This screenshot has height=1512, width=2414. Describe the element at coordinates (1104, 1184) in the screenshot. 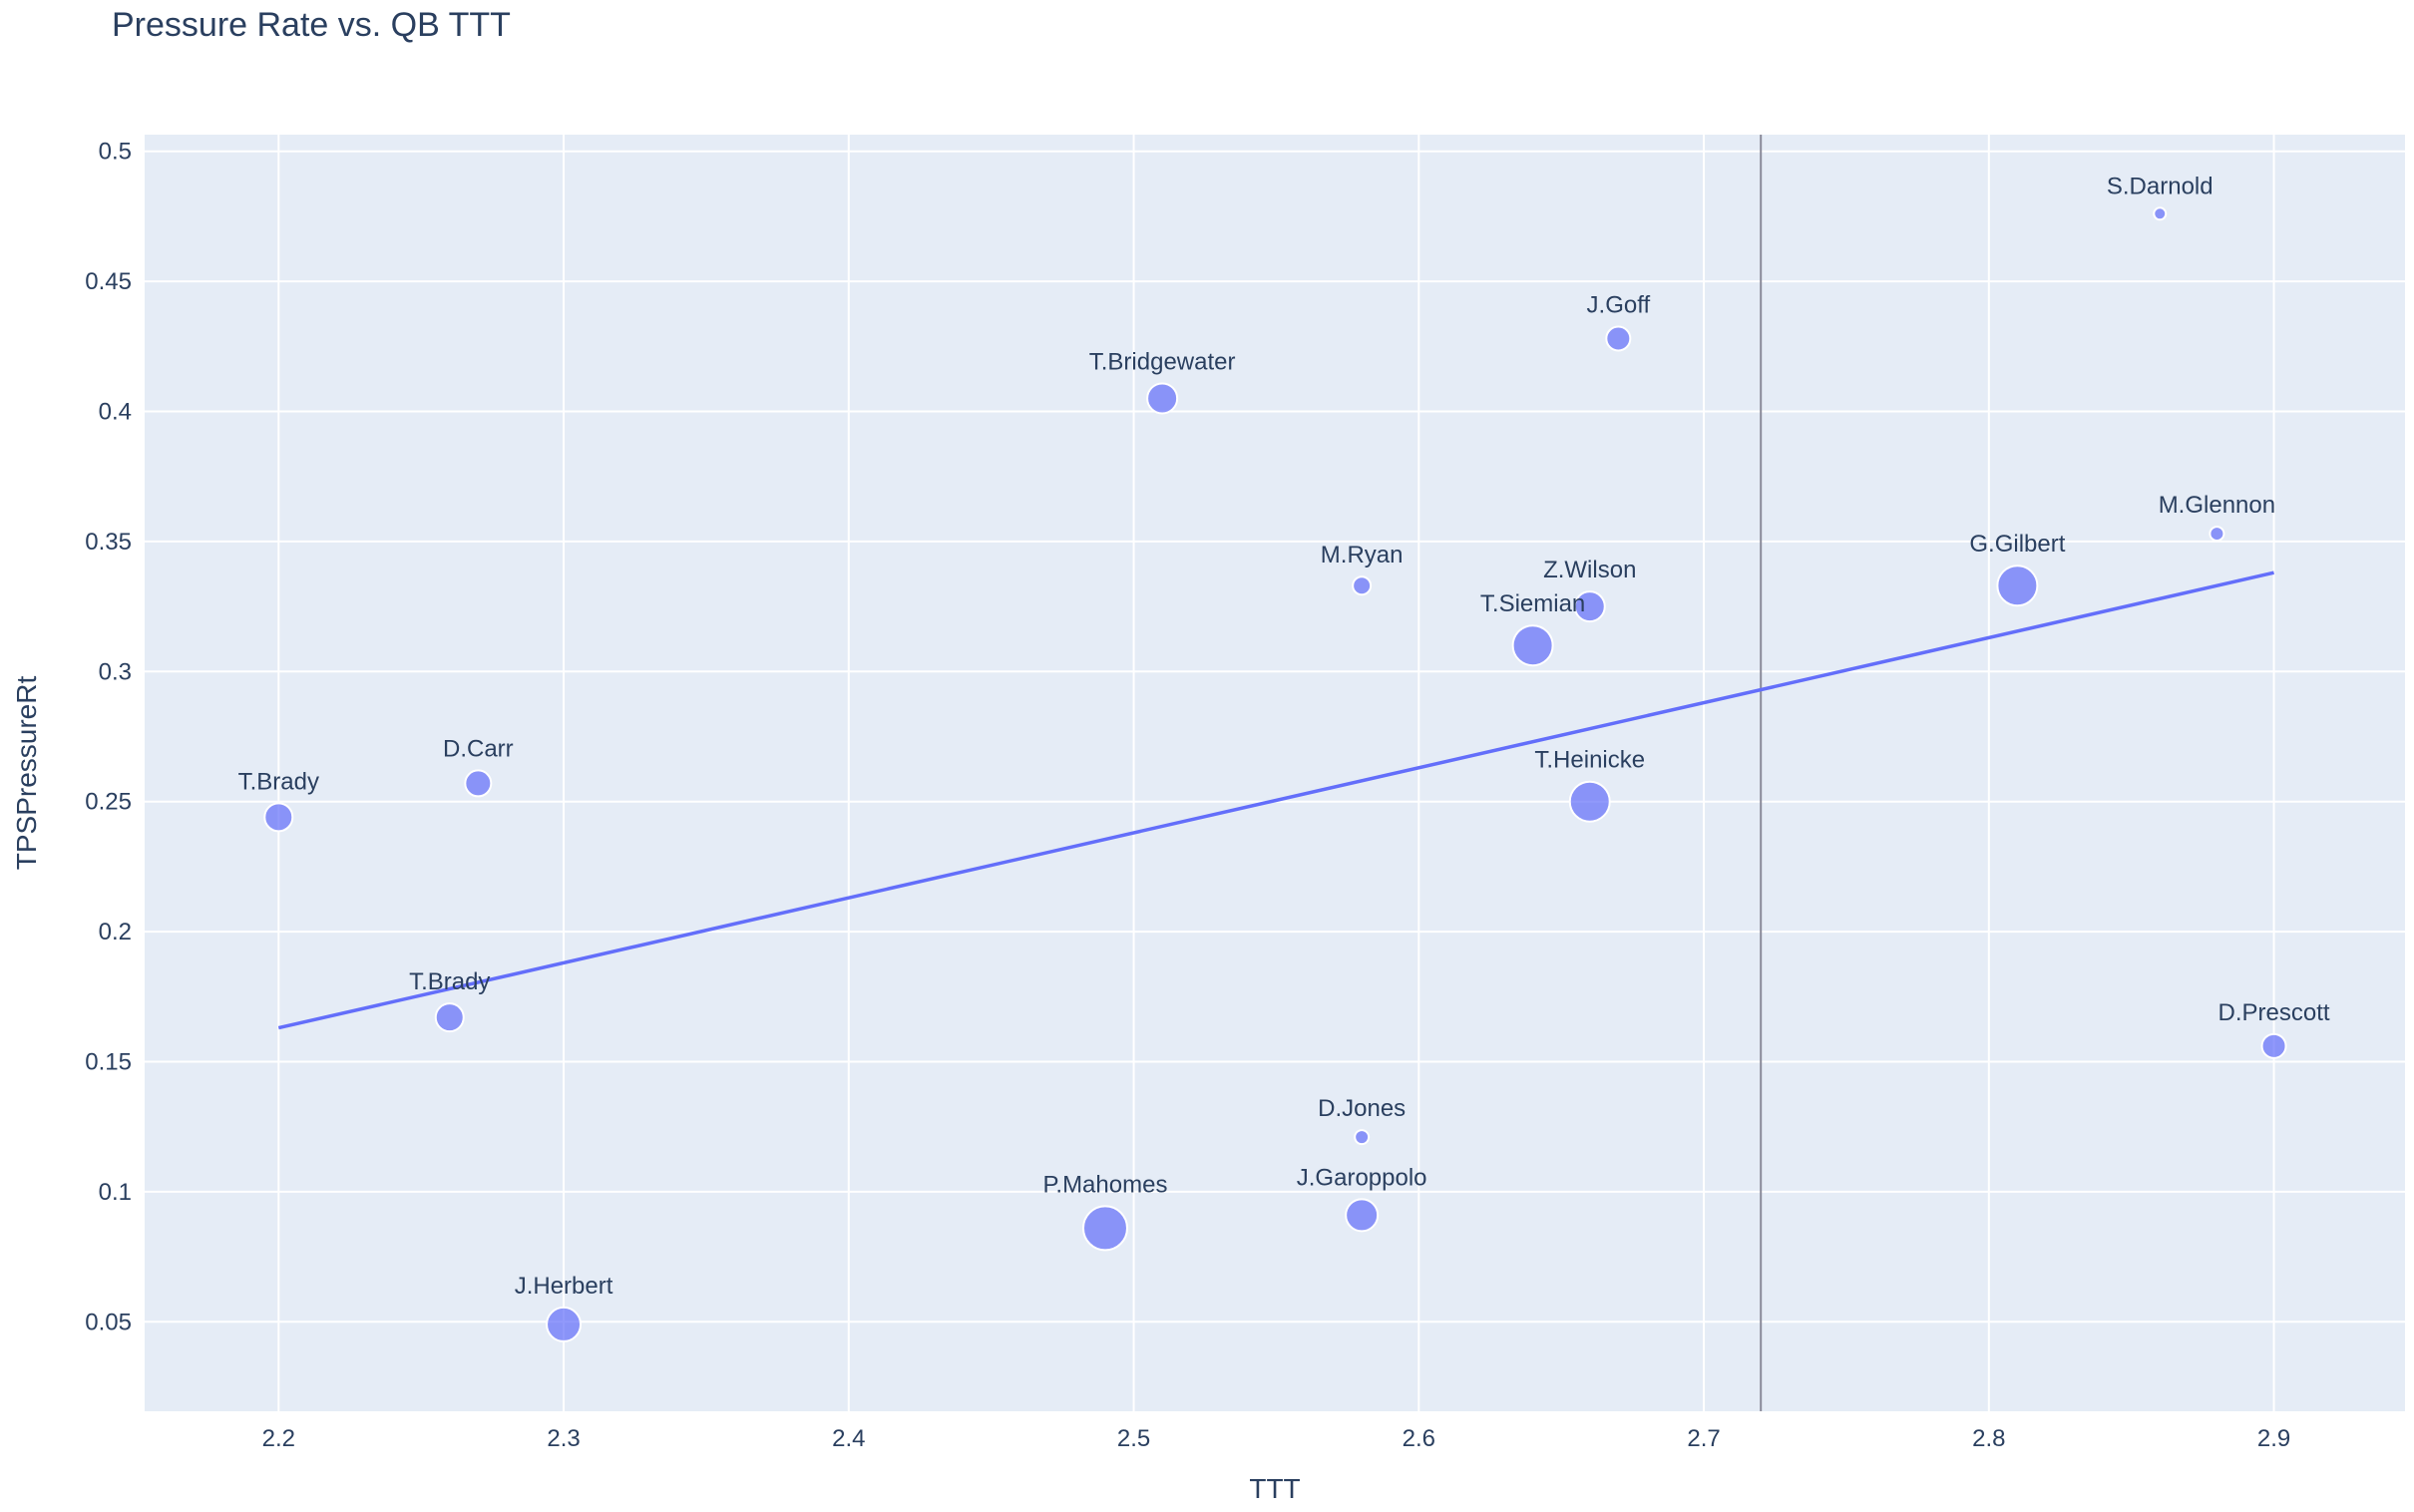

I see `point-label: P.Mahomes` at that location.